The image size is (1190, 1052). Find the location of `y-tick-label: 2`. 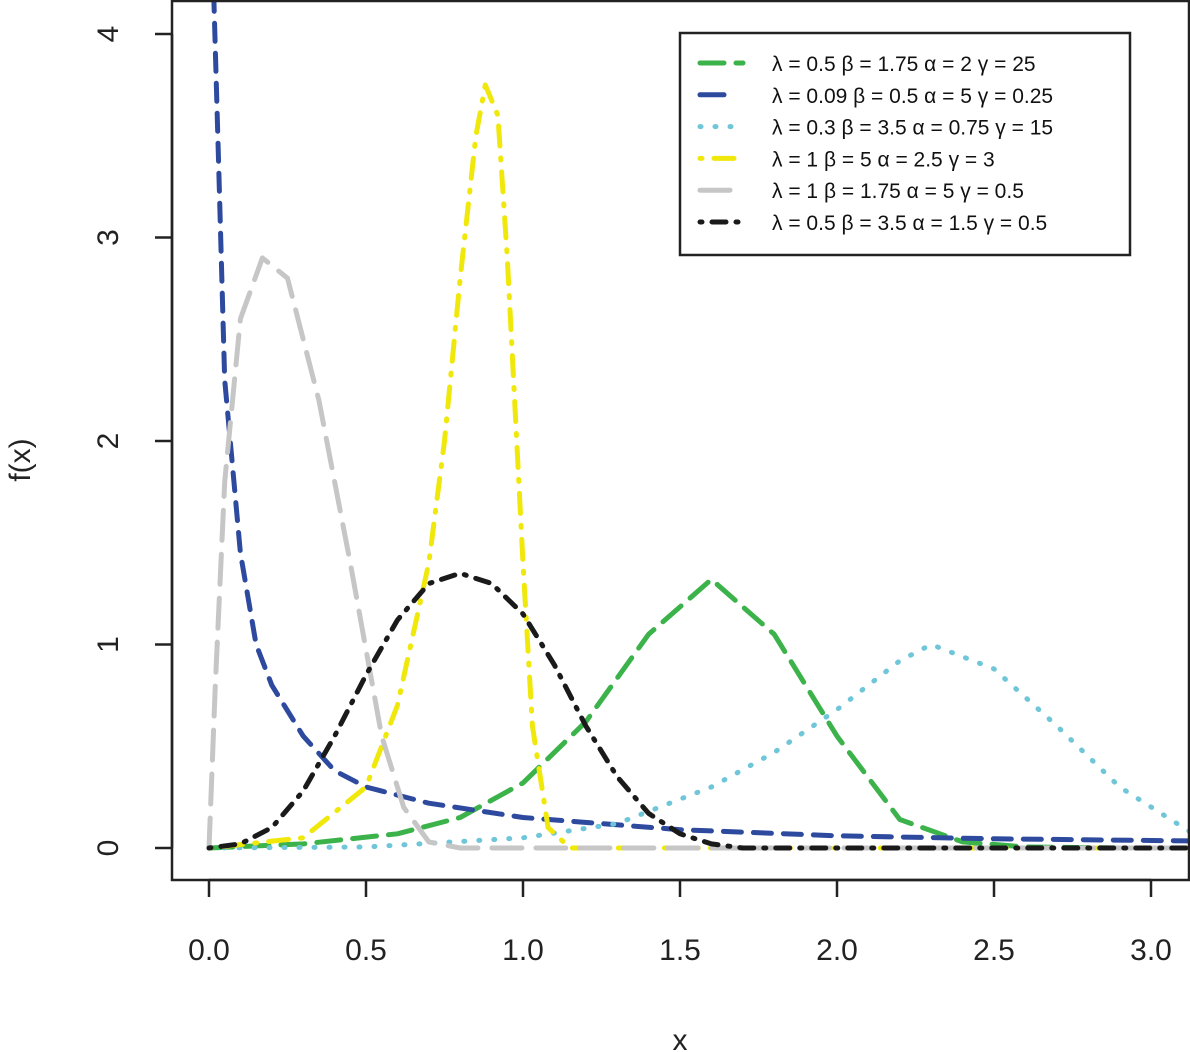

y-tick-label: 2 is located at coordinates (108, 441).